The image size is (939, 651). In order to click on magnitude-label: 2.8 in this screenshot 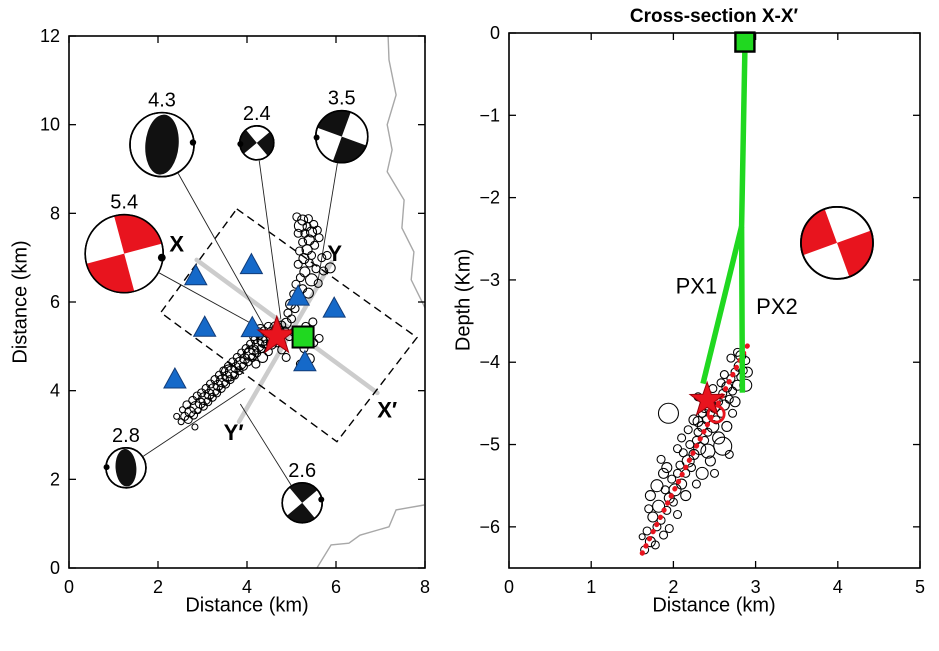, I will do `click(126, 436)`.